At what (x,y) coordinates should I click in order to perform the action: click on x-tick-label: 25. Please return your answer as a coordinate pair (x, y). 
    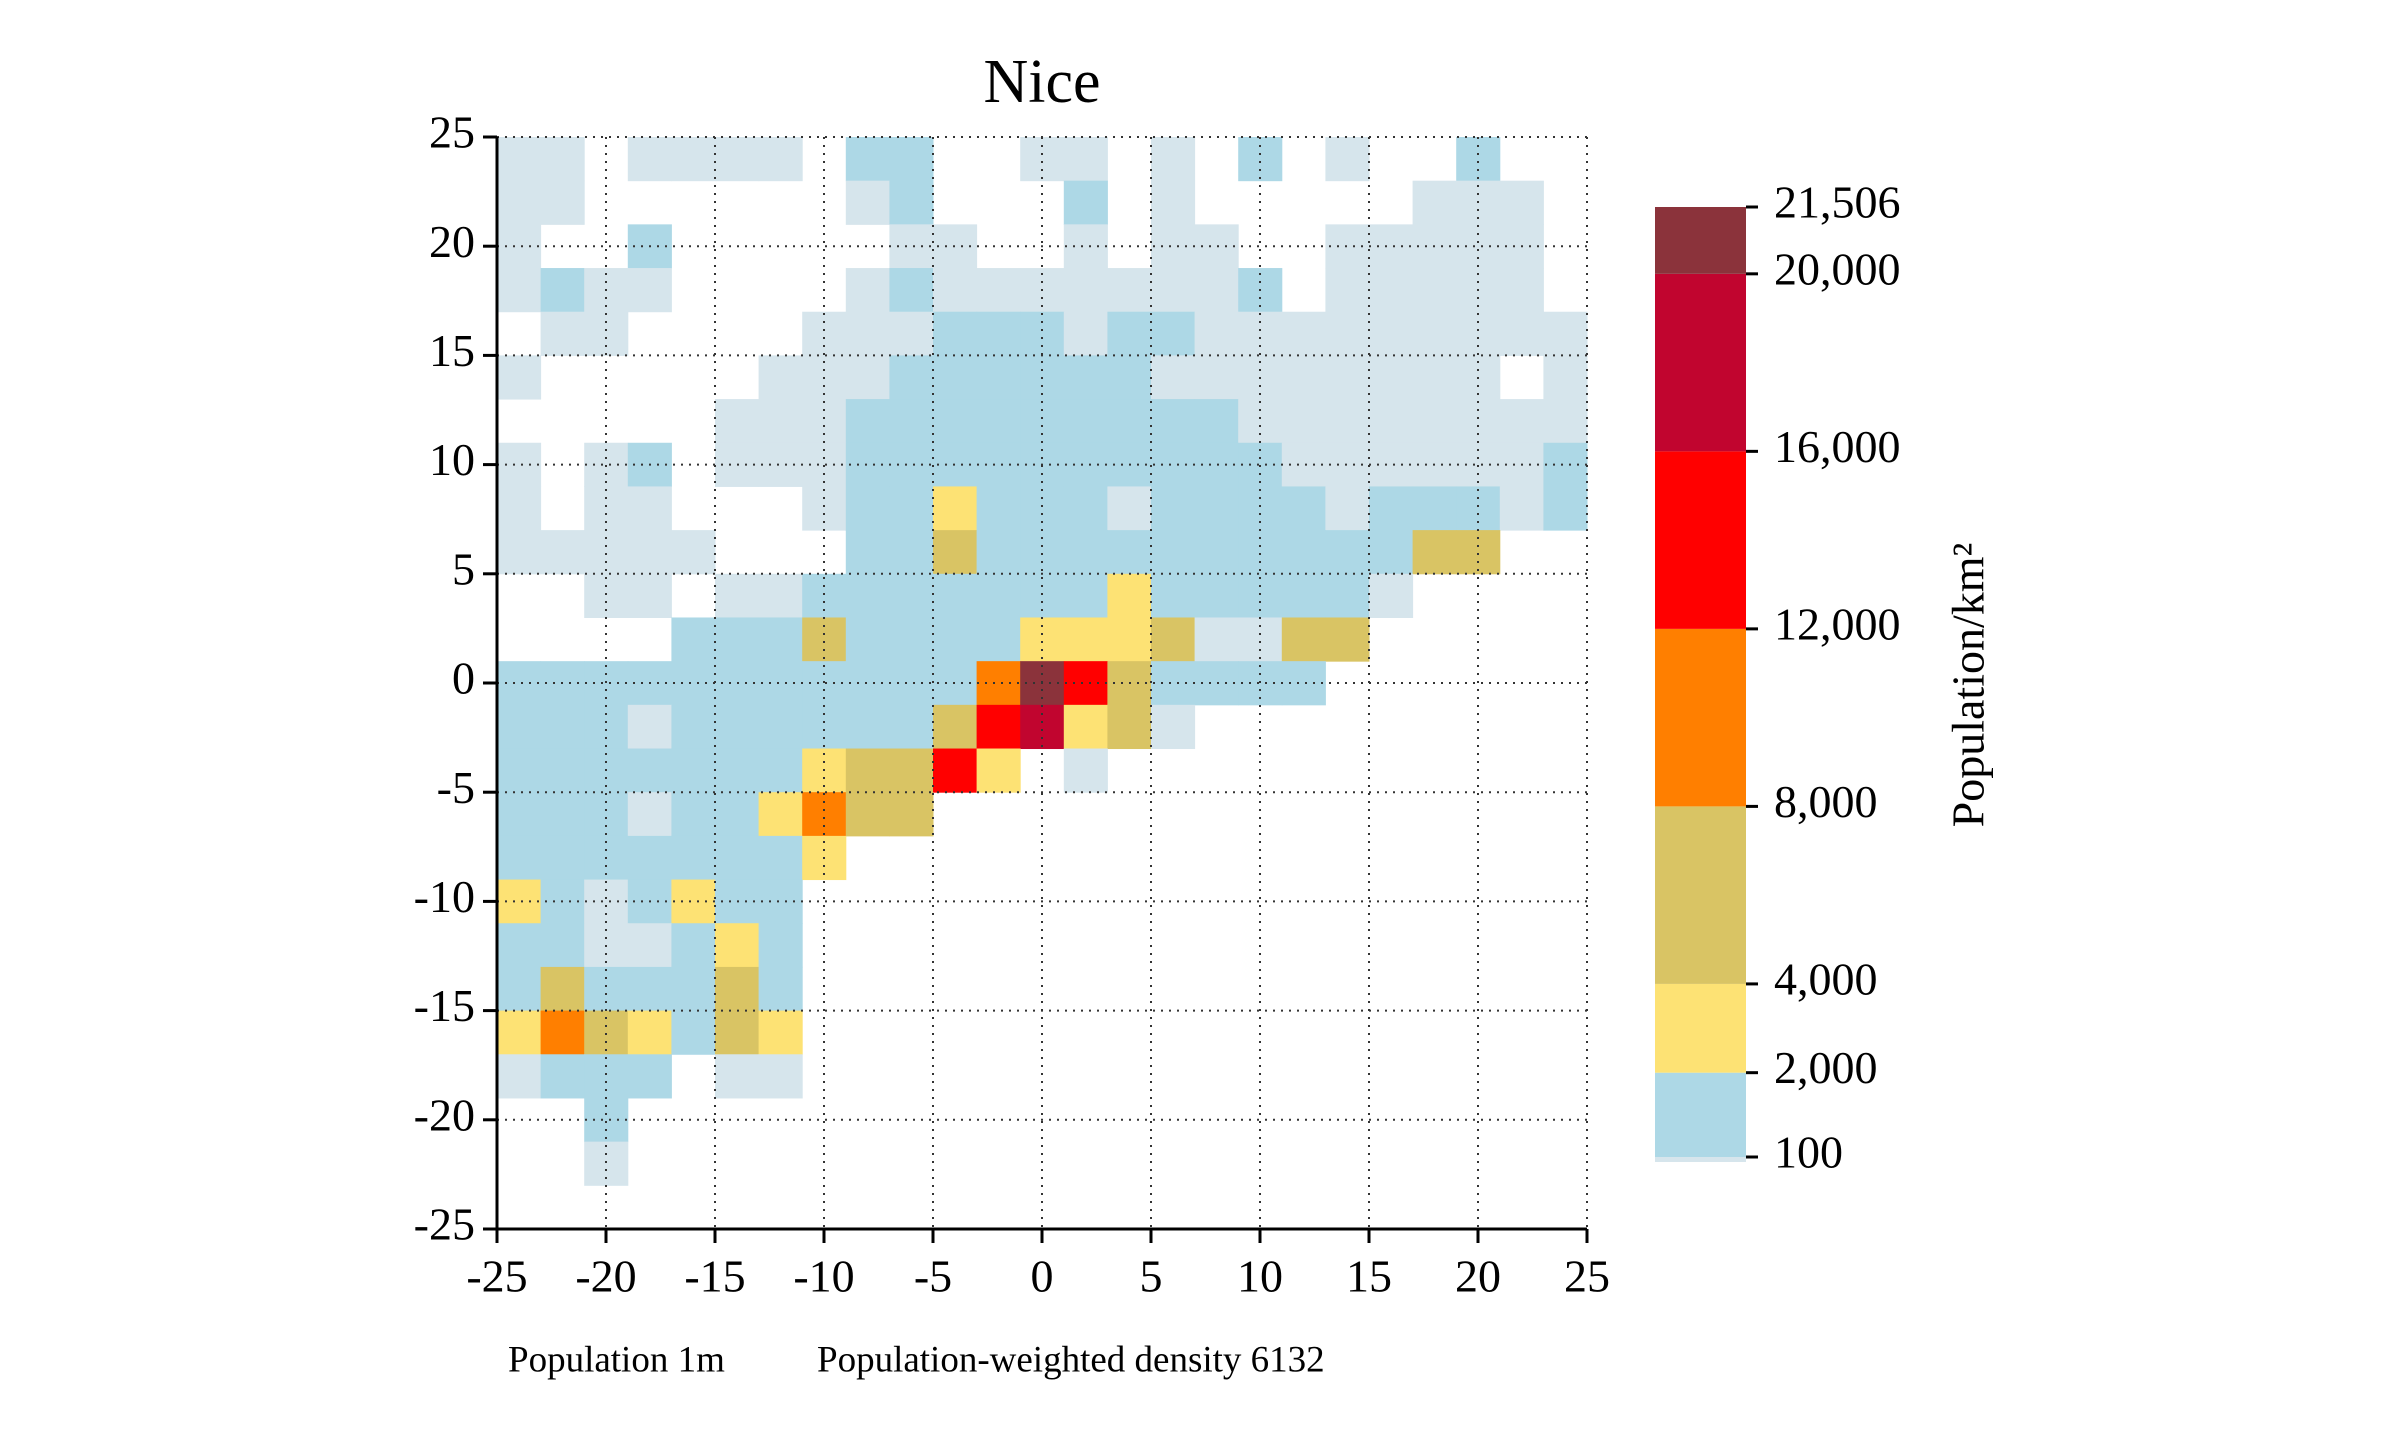
    Looking at the image, I should click on (1587, 1276).